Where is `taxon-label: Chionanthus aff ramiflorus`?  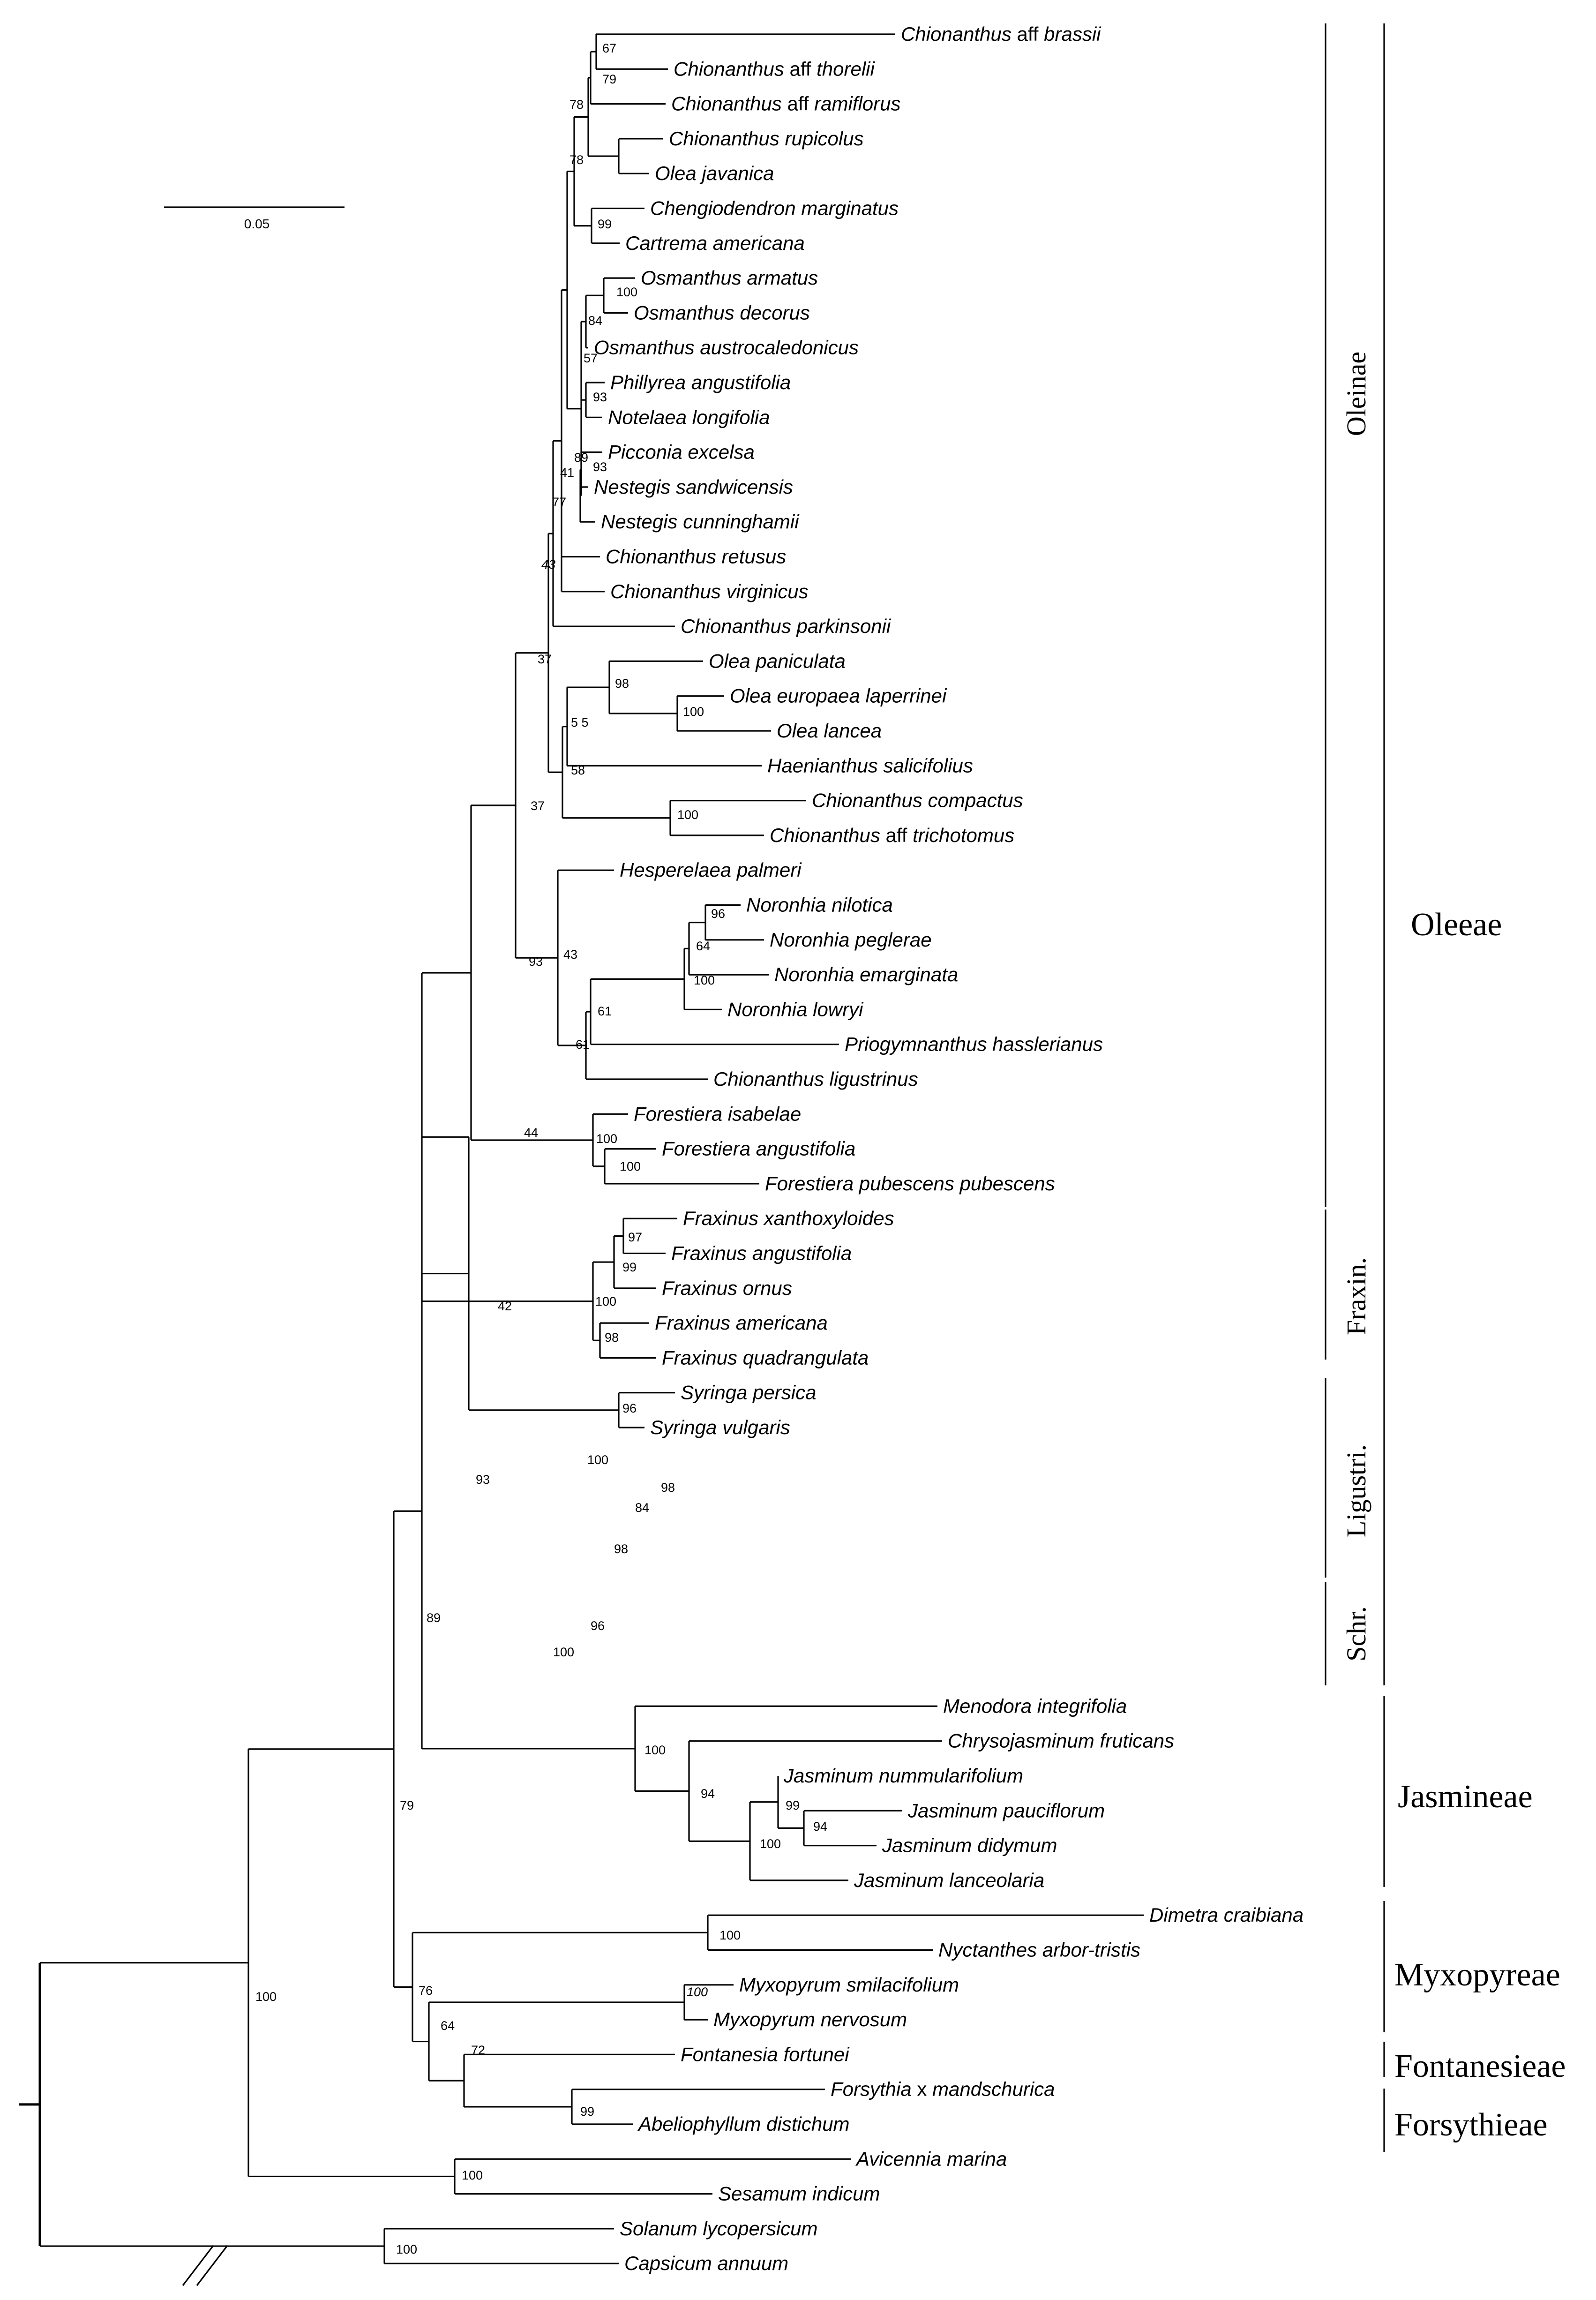
taxon-label: Chionanthus aff ramiflorus is located at coordinates (786, 104).